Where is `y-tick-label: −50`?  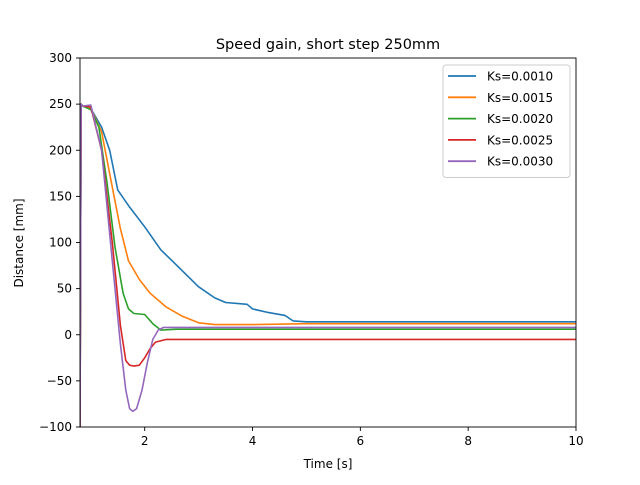
y-tick-label: −50 is located at coordinates (59, 381).